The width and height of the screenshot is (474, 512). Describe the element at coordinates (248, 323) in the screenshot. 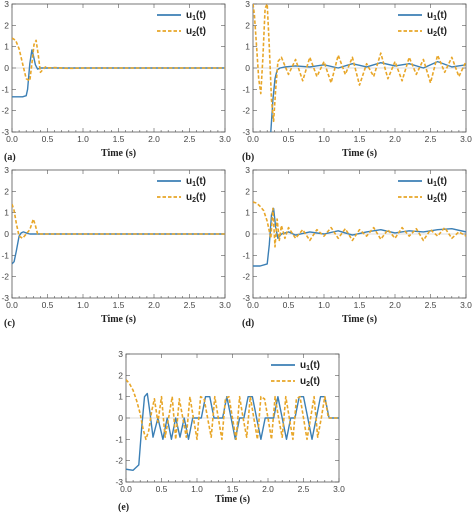

I see `panel-label: (d)` at that location.